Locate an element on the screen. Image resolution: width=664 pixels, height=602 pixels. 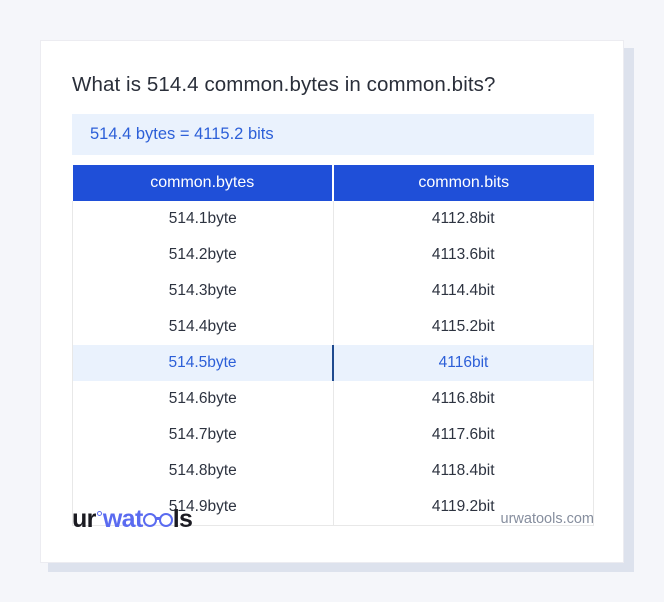
result-banner: 514.4 bytes = 4115.2 bits is located at coordinates (333, 134).